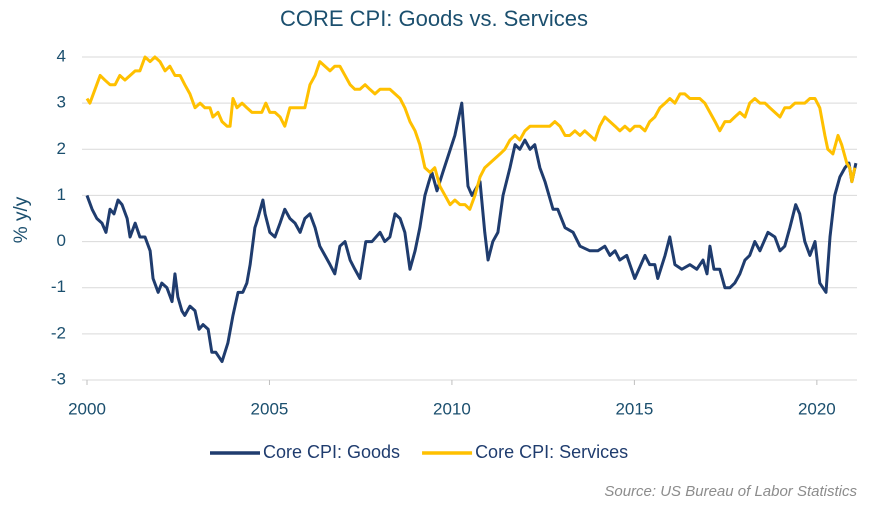  Describe the element at coordinates (817, 408) in the screenshot. I see `x-tick-label: 2020` at that location.